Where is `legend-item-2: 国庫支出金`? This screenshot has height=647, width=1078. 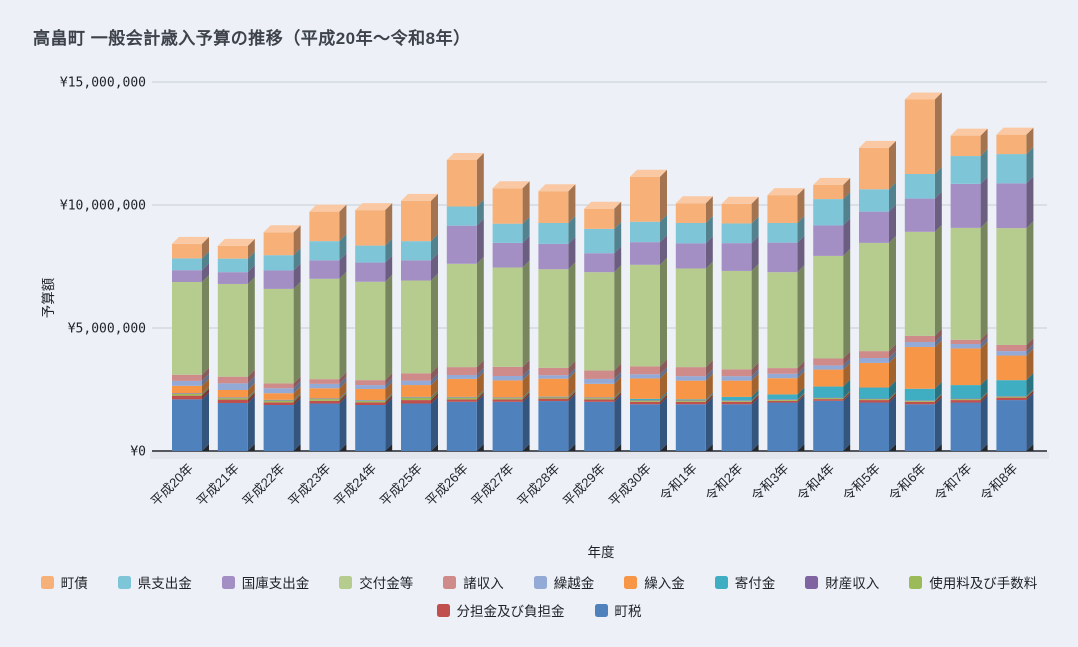 legend-item-2: 国庫支出金 is located at coordinates (265, 582).